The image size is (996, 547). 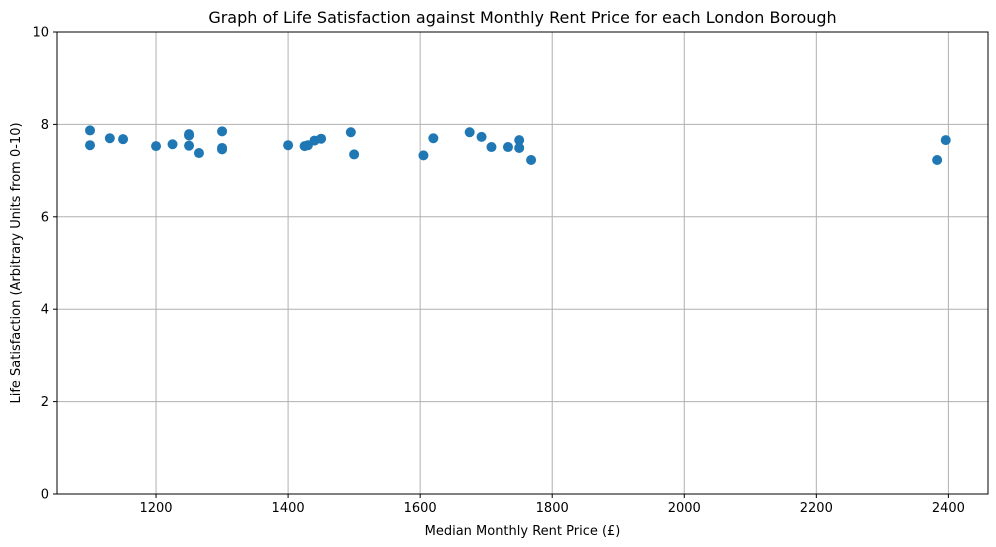 I want to click on y-tick-label: 4, so click(x=45, y=310).